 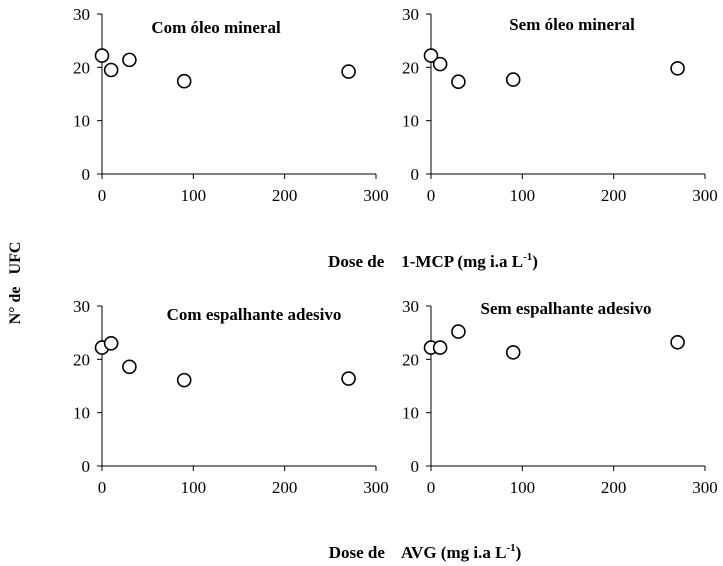 I want to click on x-axis-label-bottom-sup: -1, so click(x=510, y=548).